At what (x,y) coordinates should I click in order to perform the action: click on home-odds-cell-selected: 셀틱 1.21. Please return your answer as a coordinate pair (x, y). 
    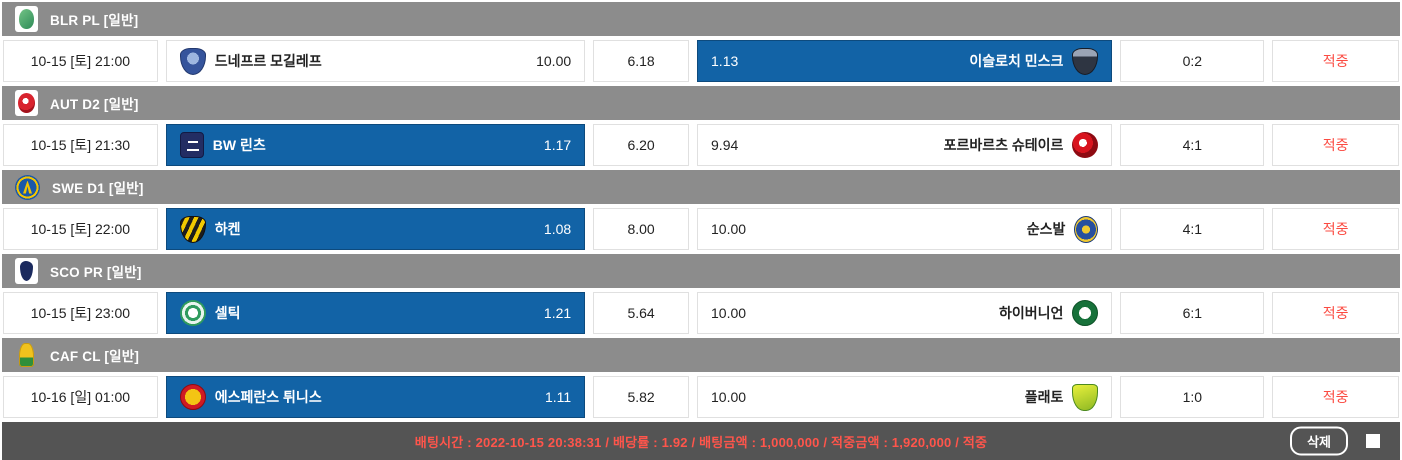
    Looking at the image, I should click on (375, 313).